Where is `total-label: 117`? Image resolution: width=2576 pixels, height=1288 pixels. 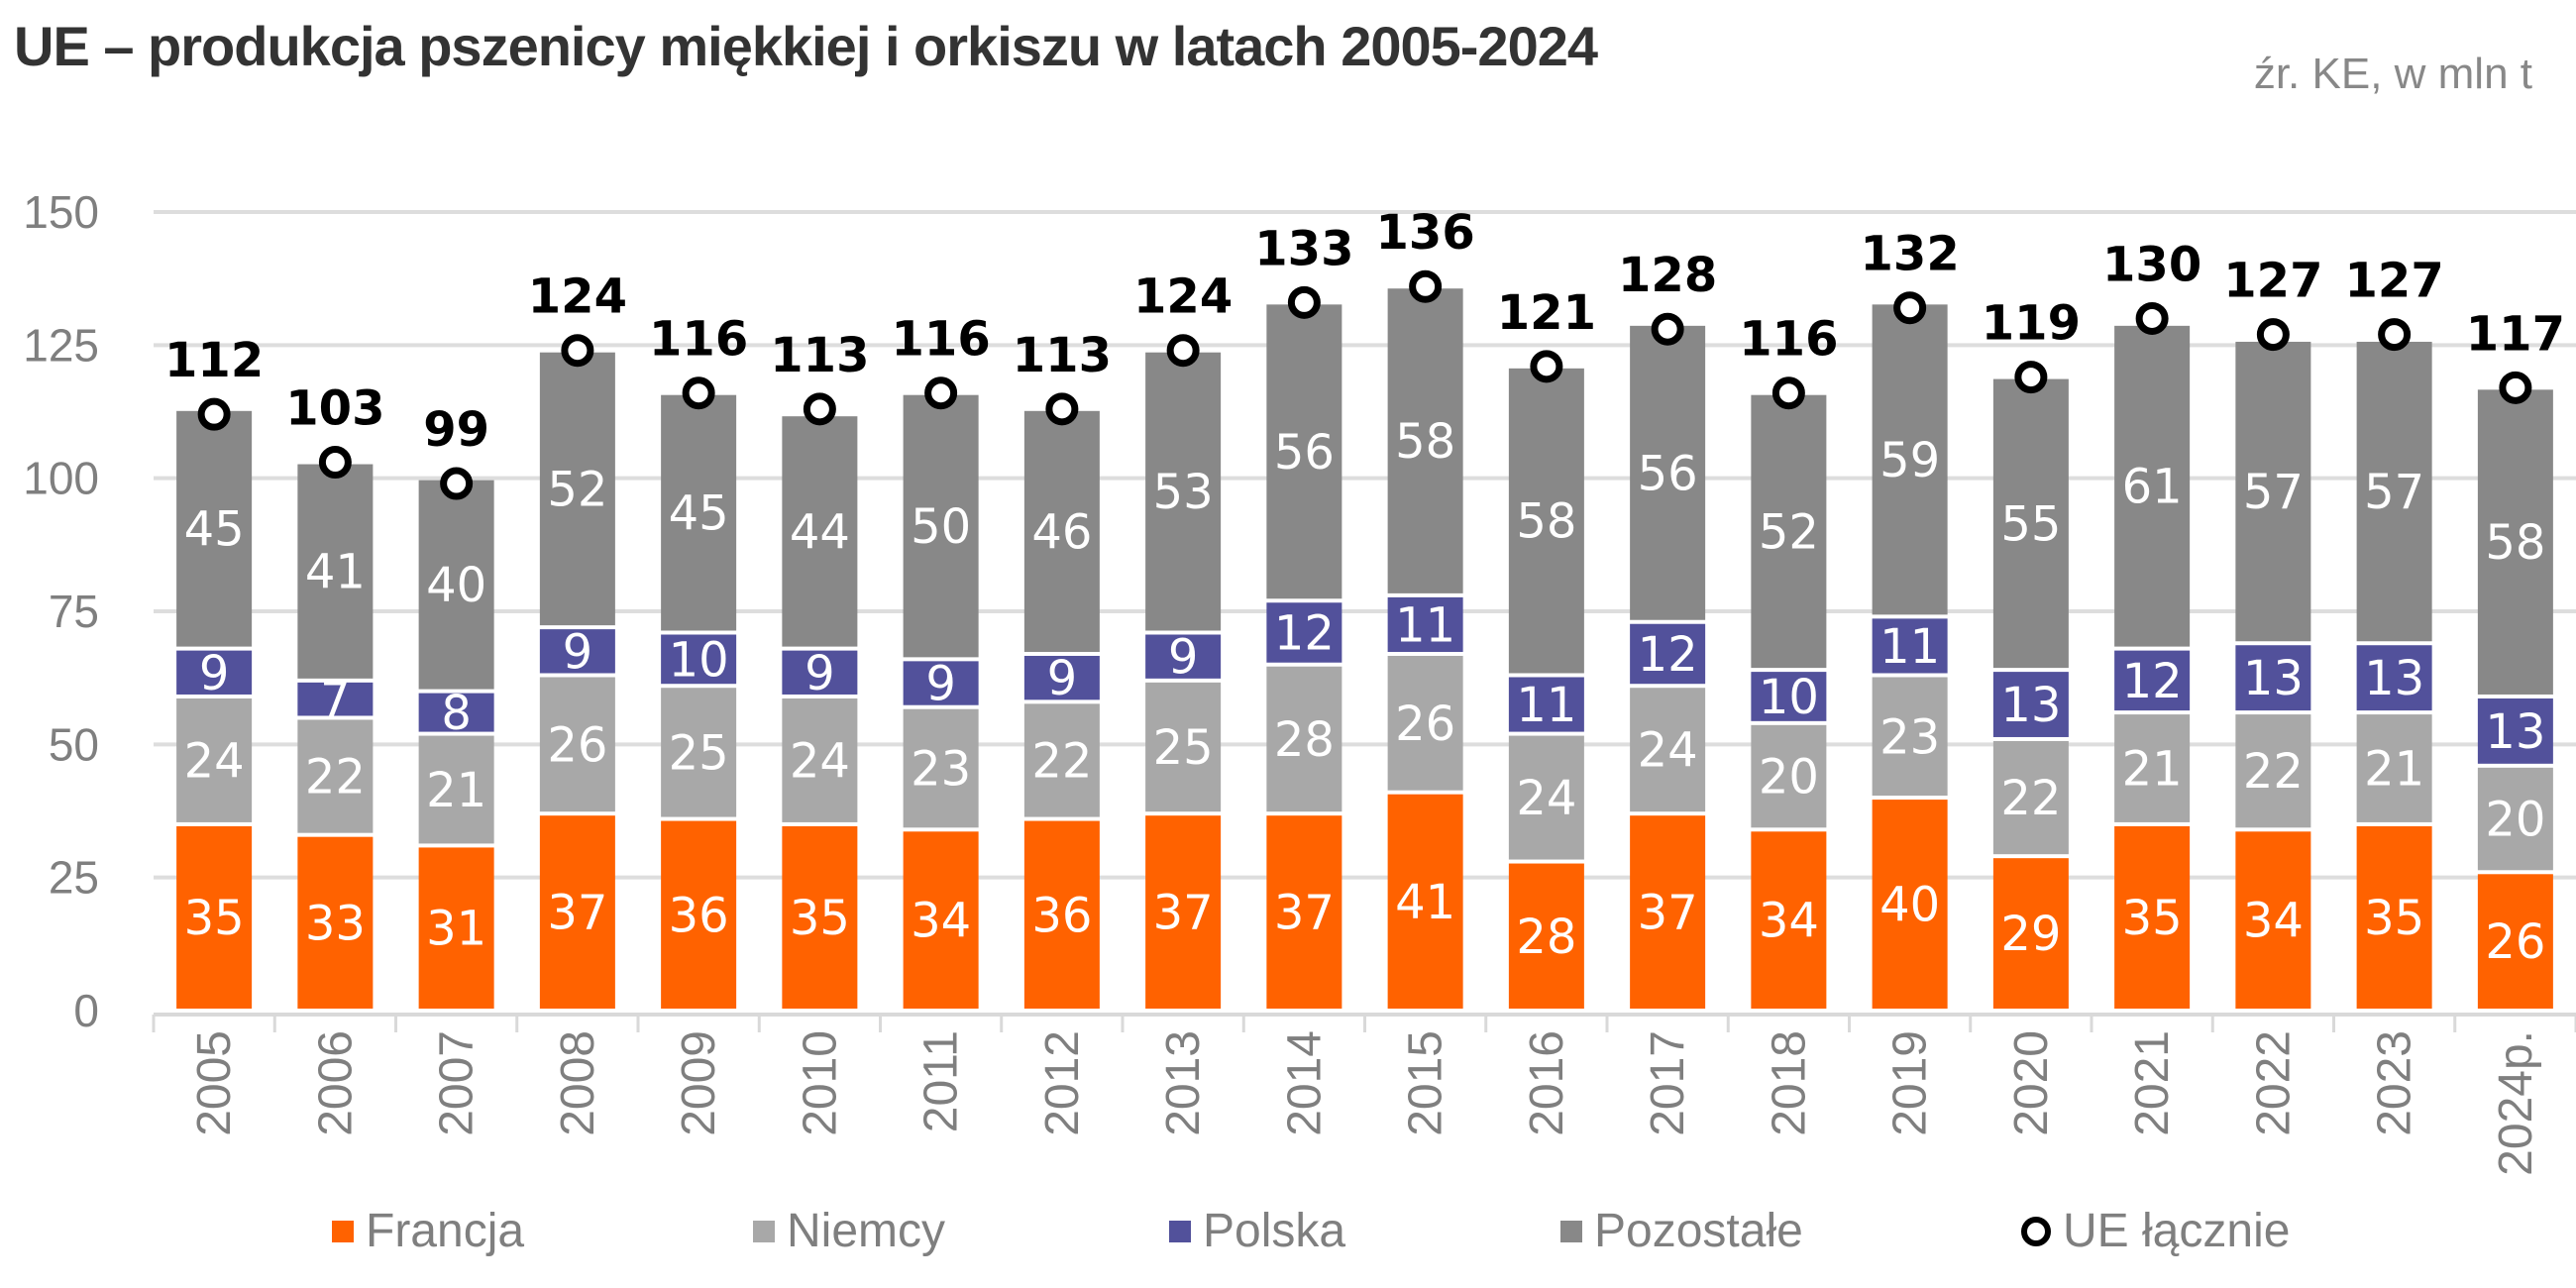 total-label: 117 is located at coordinates (2515, 334).